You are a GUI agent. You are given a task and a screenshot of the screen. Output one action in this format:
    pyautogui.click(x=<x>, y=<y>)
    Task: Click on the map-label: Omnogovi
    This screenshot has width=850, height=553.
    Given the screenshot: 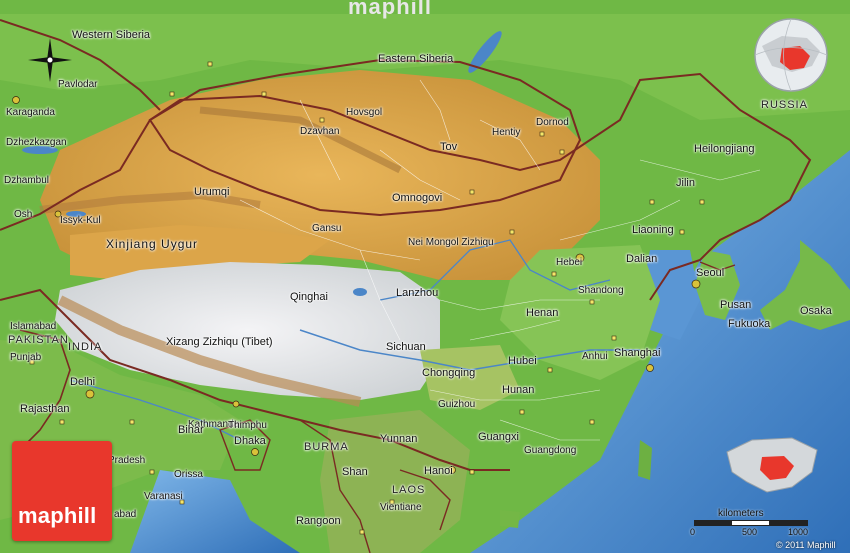 What is the action you would take?
    pyautogui.click(x=417, y=198)
    